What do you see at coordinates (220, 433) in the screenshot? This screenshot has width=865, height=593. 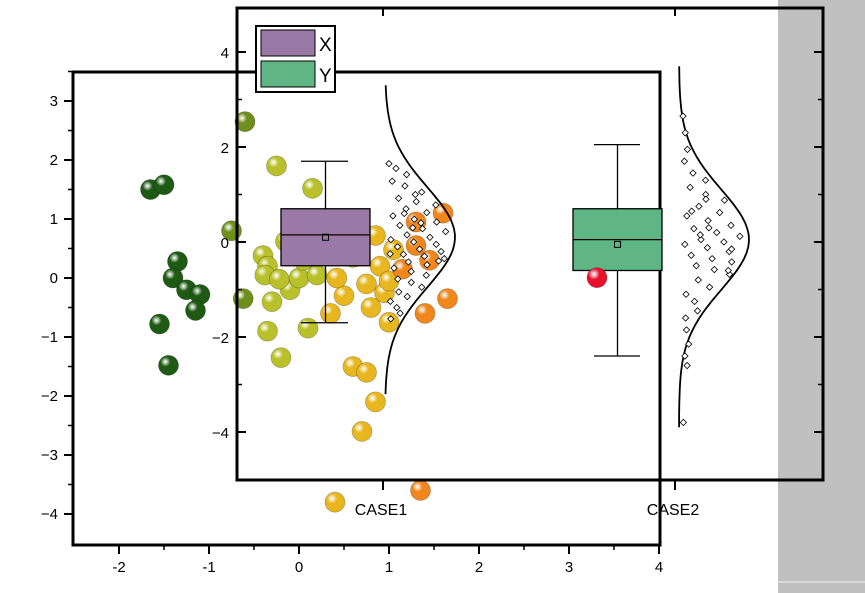 I see `box-y-tick-label: −4` at bounding box center [220, 433].